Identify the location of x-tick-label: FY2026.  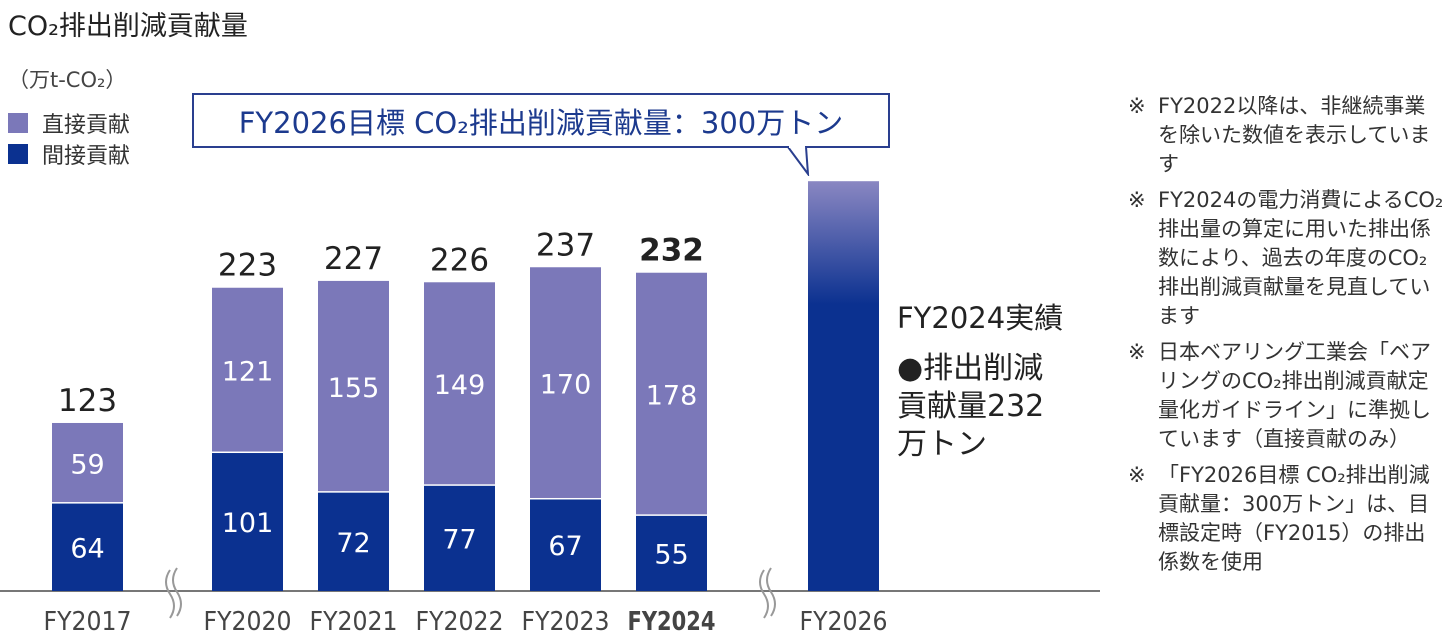
(844, 621).